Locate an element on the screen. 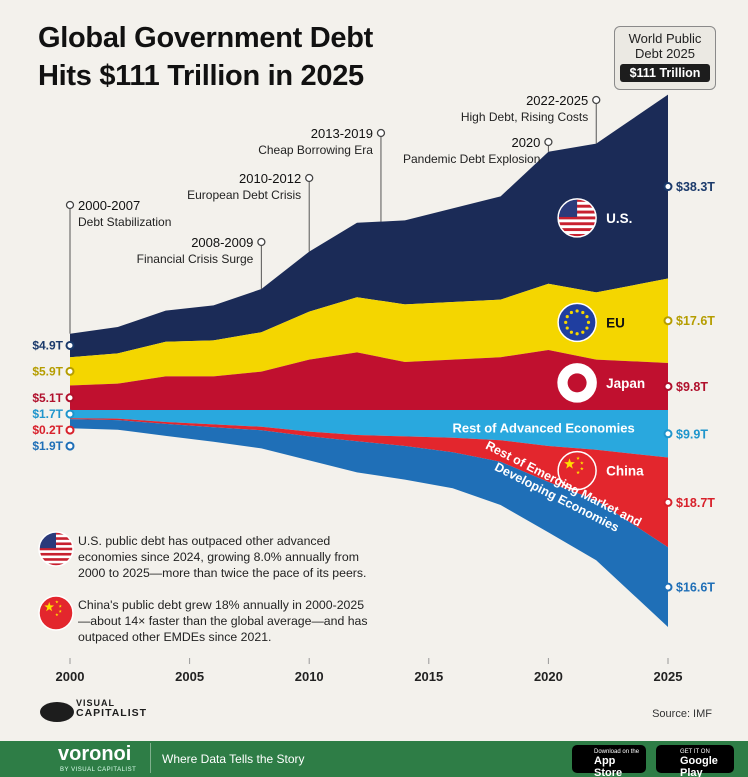 This screenshot has width=748, height=777. series-label: Rest of Advanced Economies is located at coordinates (543, 428).